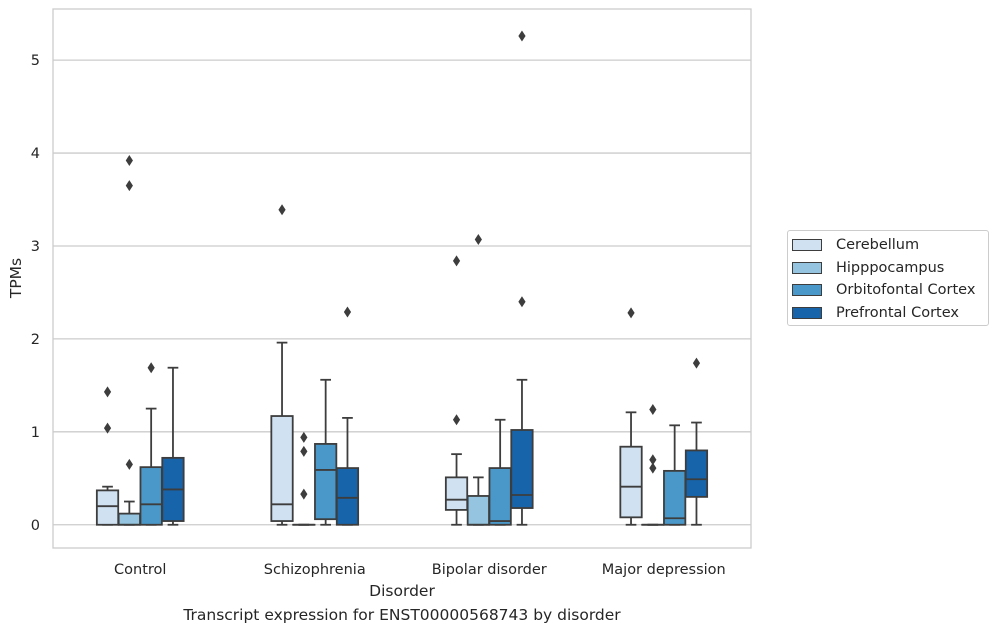 The height and width of the screenshot is (634, 999). I want to click on y-tick-label: 3, so click(35, 247).